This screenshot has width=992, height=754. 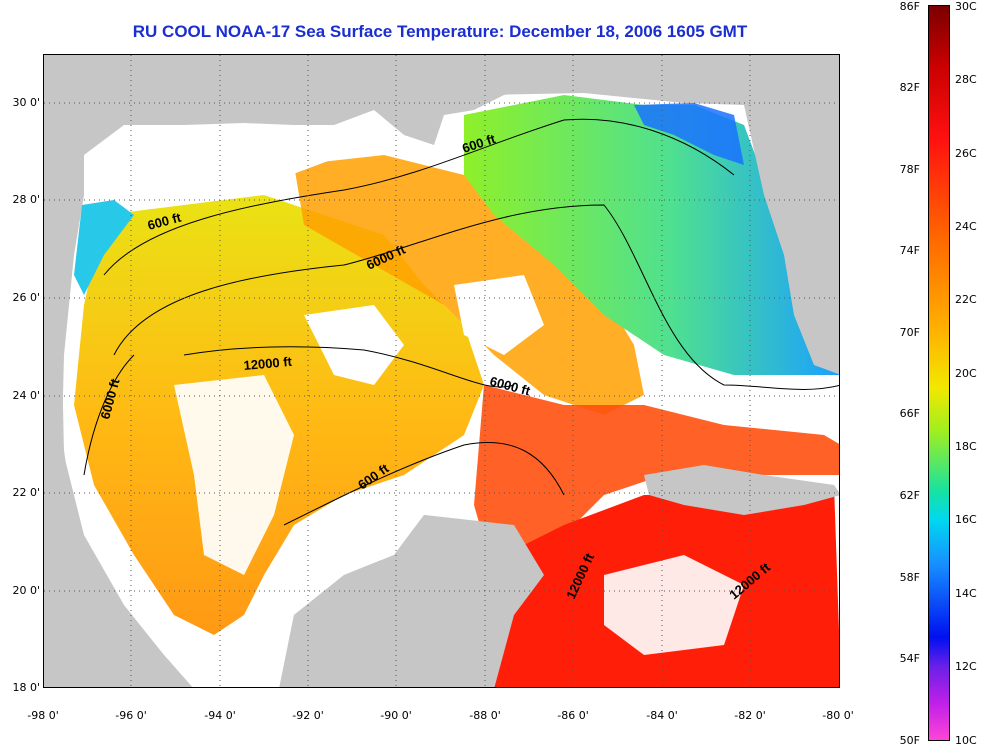 What do you see at coordinates (750, 715) in the screenshot?
I see `lon-tick-label: -82 0'` at bounding box center [750, 715].